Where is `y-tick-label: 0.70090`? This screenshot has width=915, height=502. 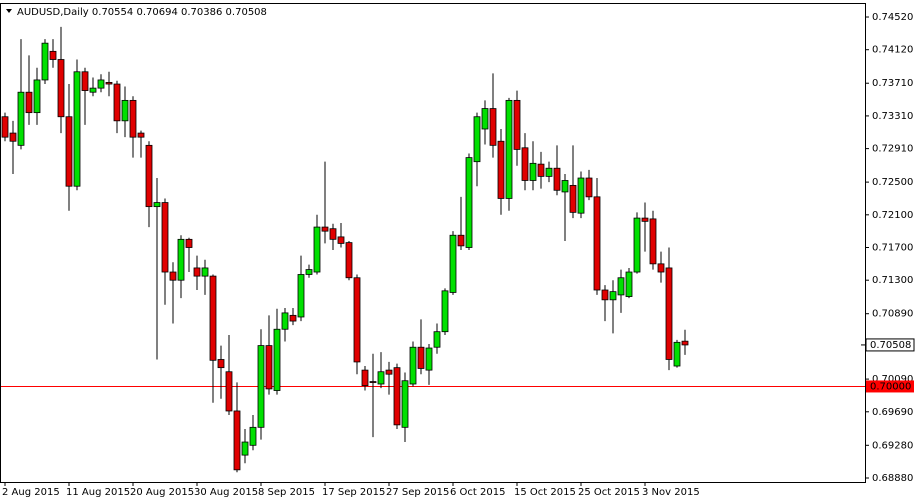
y-tick-label: 0.70090 is located at coordinates (892, 379).